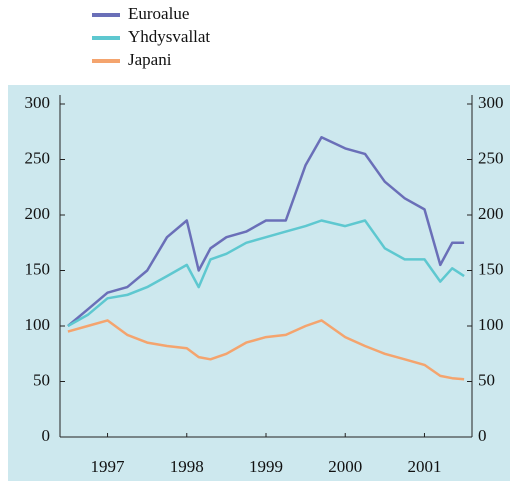  What do you see at coordinates (345, 466) in the screenshot?
I see `x-tick-label: 2000` at bounding box center [345, 466].